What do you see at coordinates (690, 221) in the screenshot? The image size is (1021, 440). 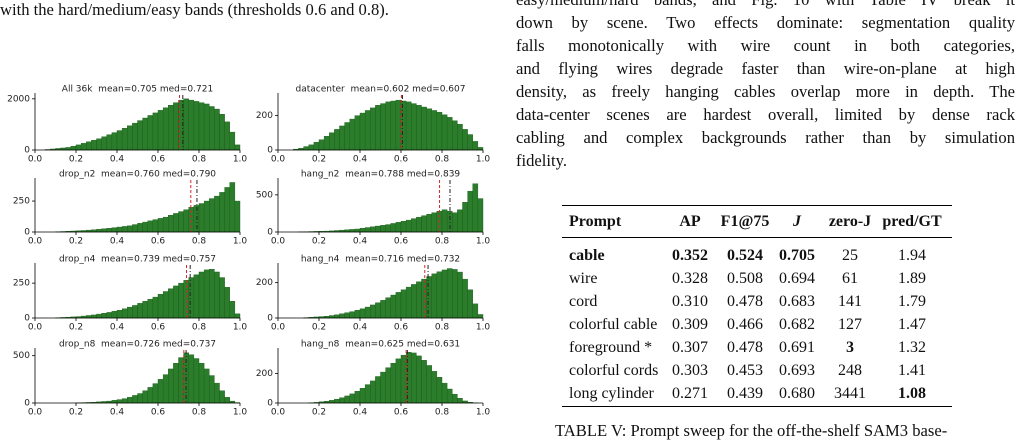 I see `table-header: AP` at bounding box center [690, 221].